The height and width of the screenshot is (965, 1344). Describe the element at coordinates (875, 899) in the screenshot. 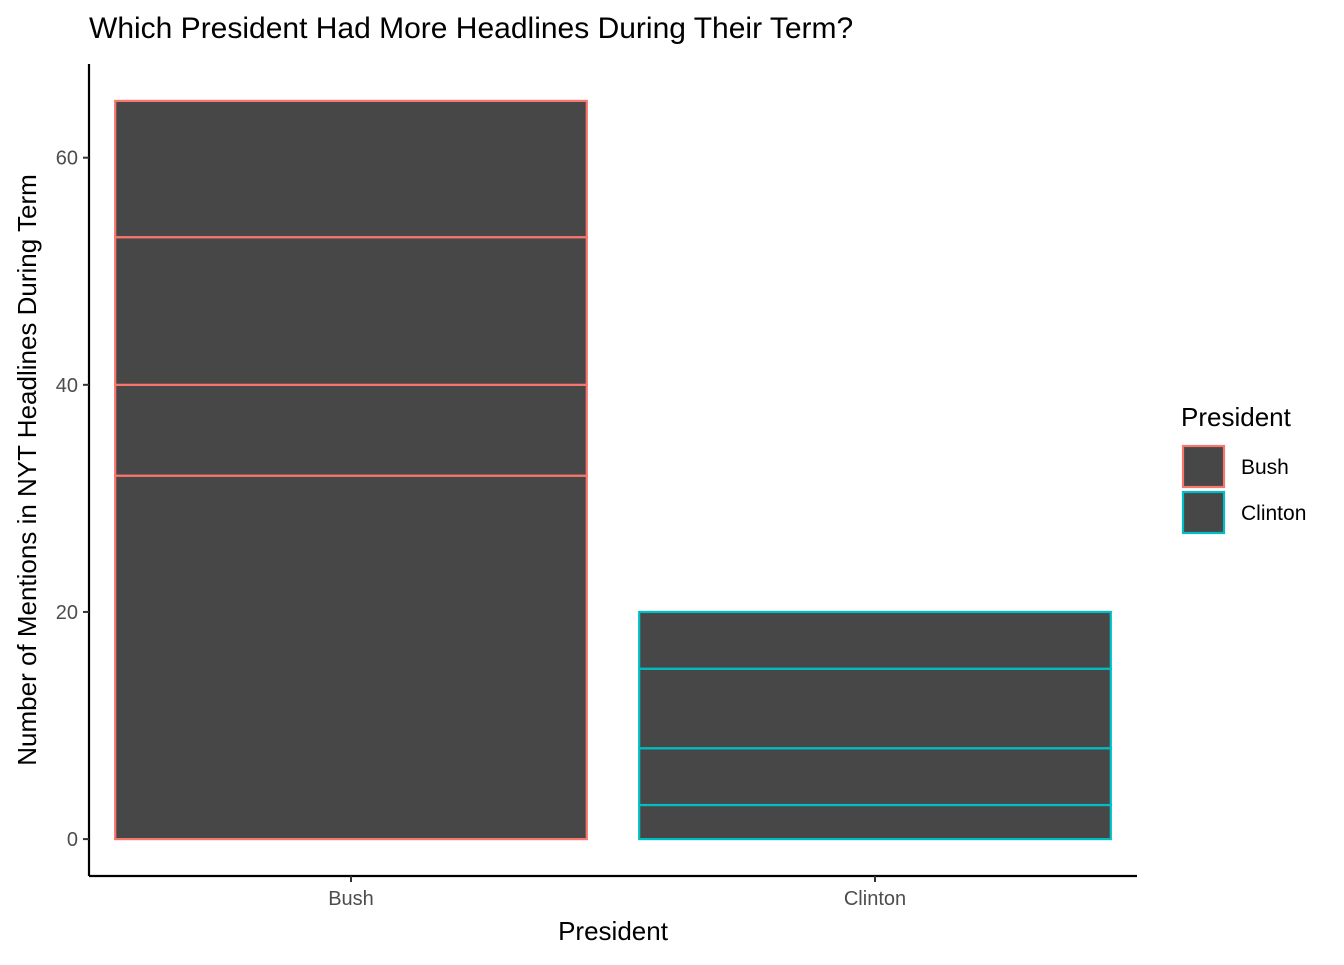

I see `x-tick-label: Clinton` at that location.